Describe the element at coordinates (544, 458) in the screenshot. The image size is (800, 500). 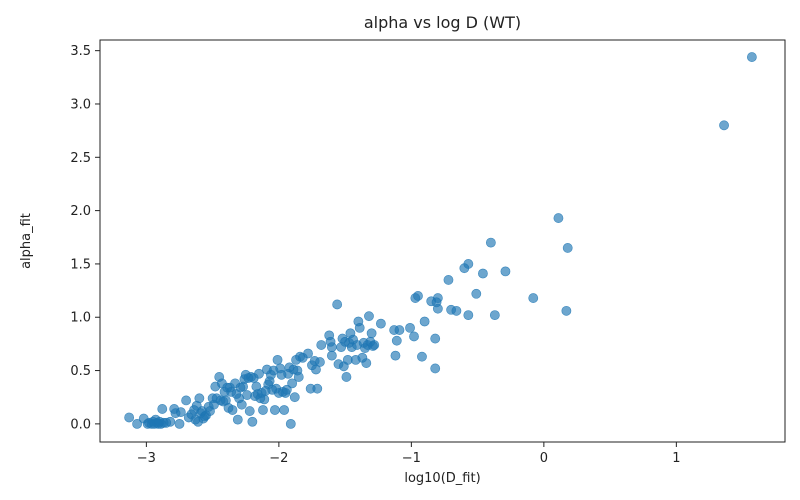
I see `x-tick-label: 0` at that location.